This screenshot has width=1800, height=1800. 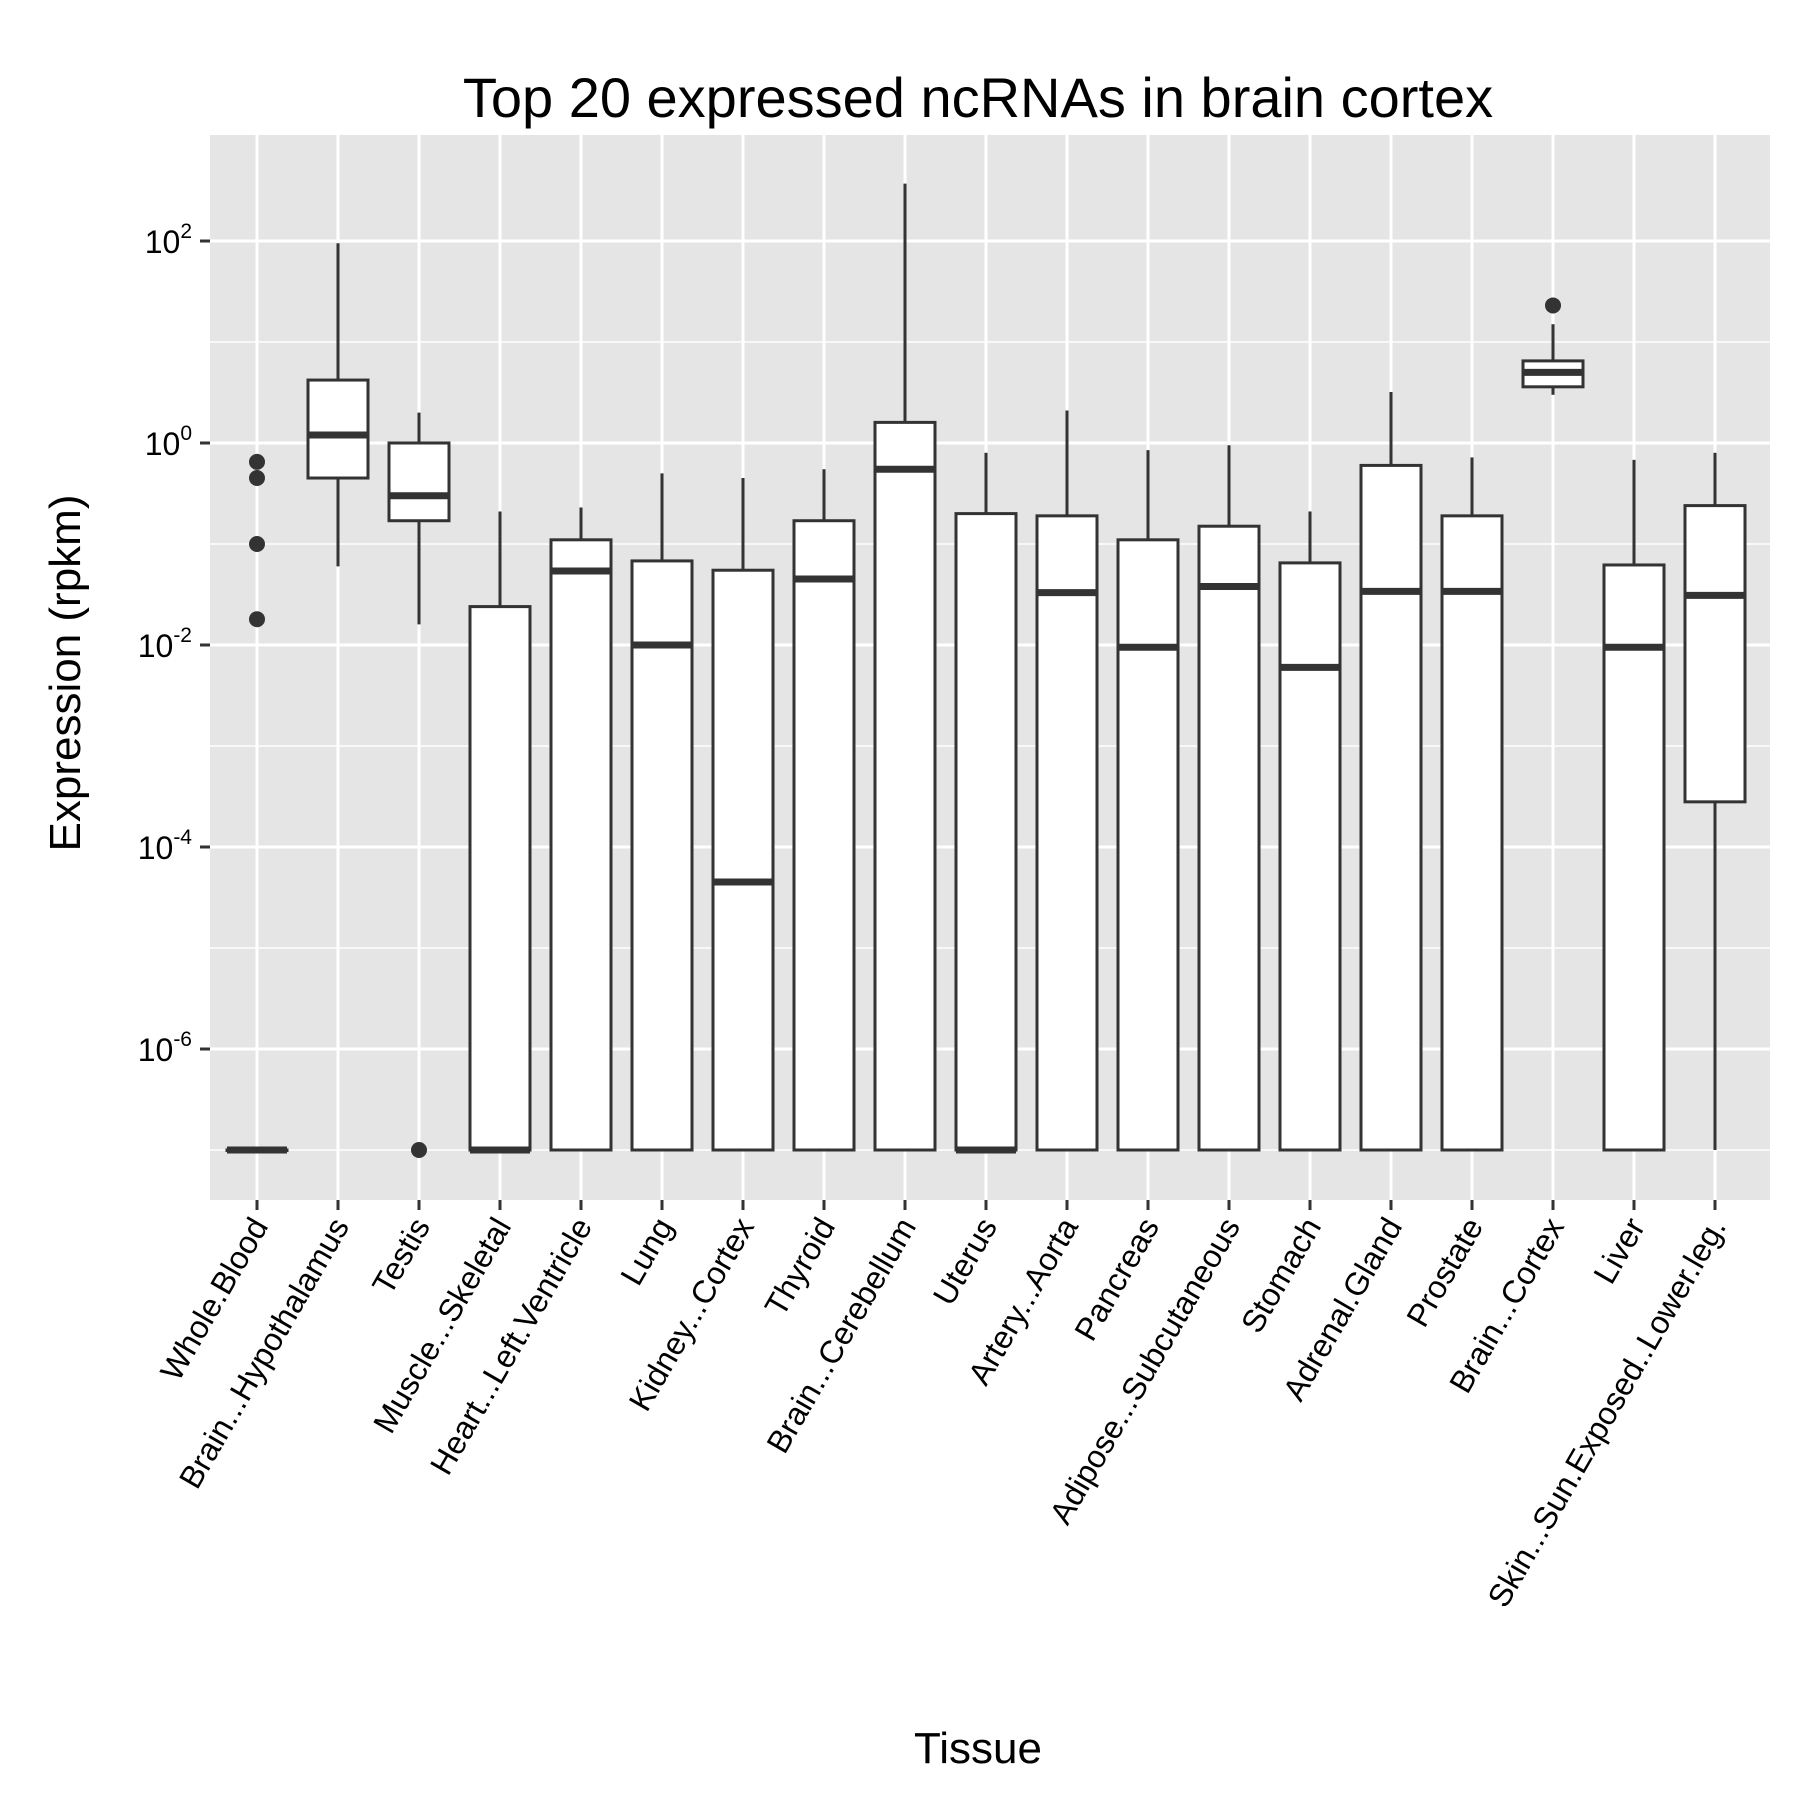 What do you see at coordinates (800, 1267) in the screenshot?
I see `x-tick-label: Thyroid` at bounding box center [800, 1267].